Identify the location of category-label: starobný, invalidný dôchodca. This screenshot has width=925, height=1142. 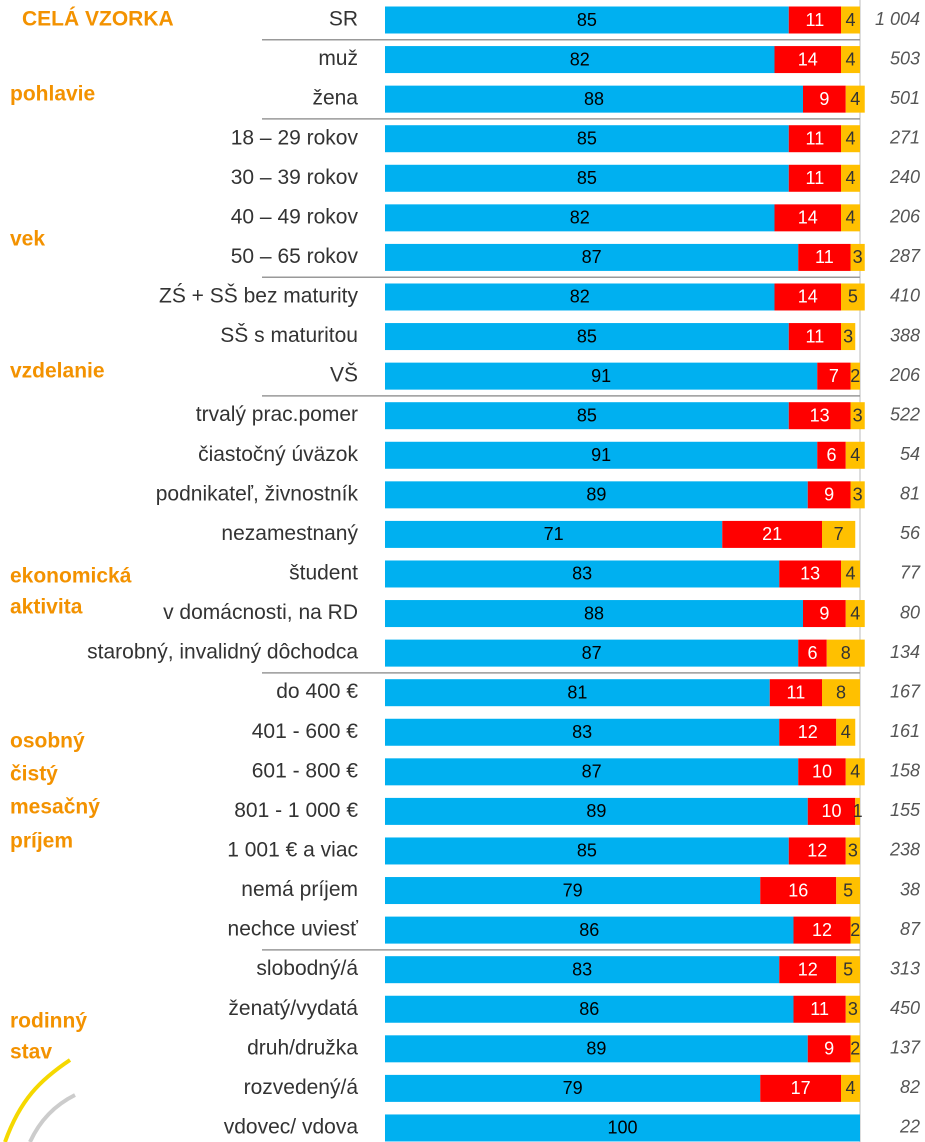
(222, 652).